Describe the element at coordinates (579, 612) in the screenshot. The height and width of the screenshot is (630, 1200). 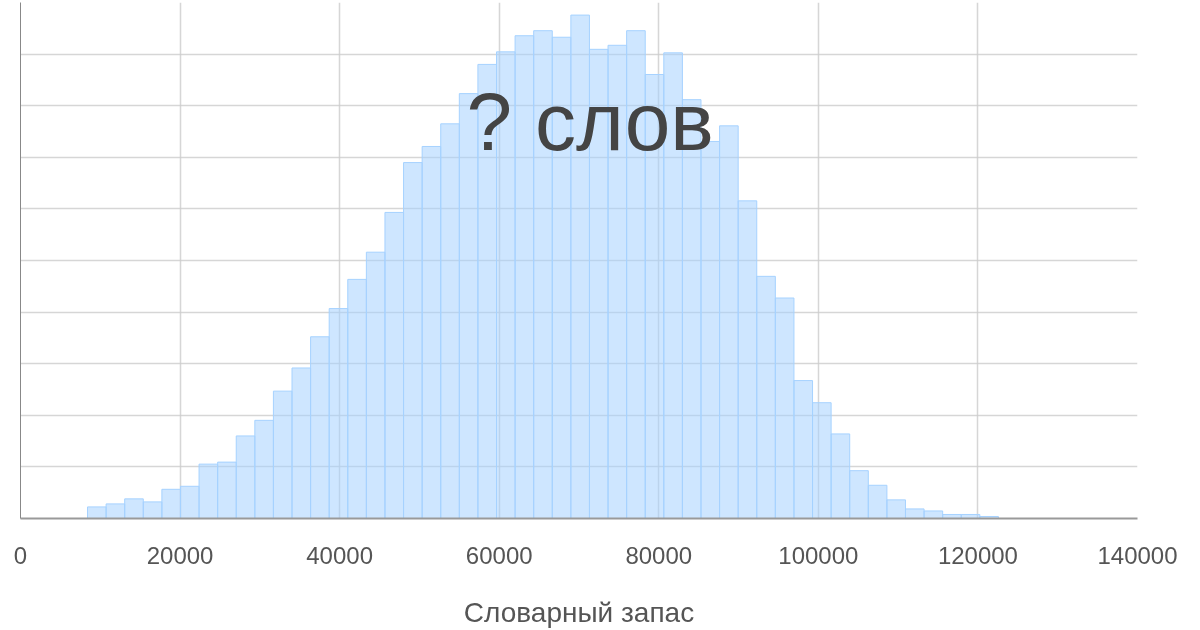
I see `x-axis-title: Словарный запас` at that location.